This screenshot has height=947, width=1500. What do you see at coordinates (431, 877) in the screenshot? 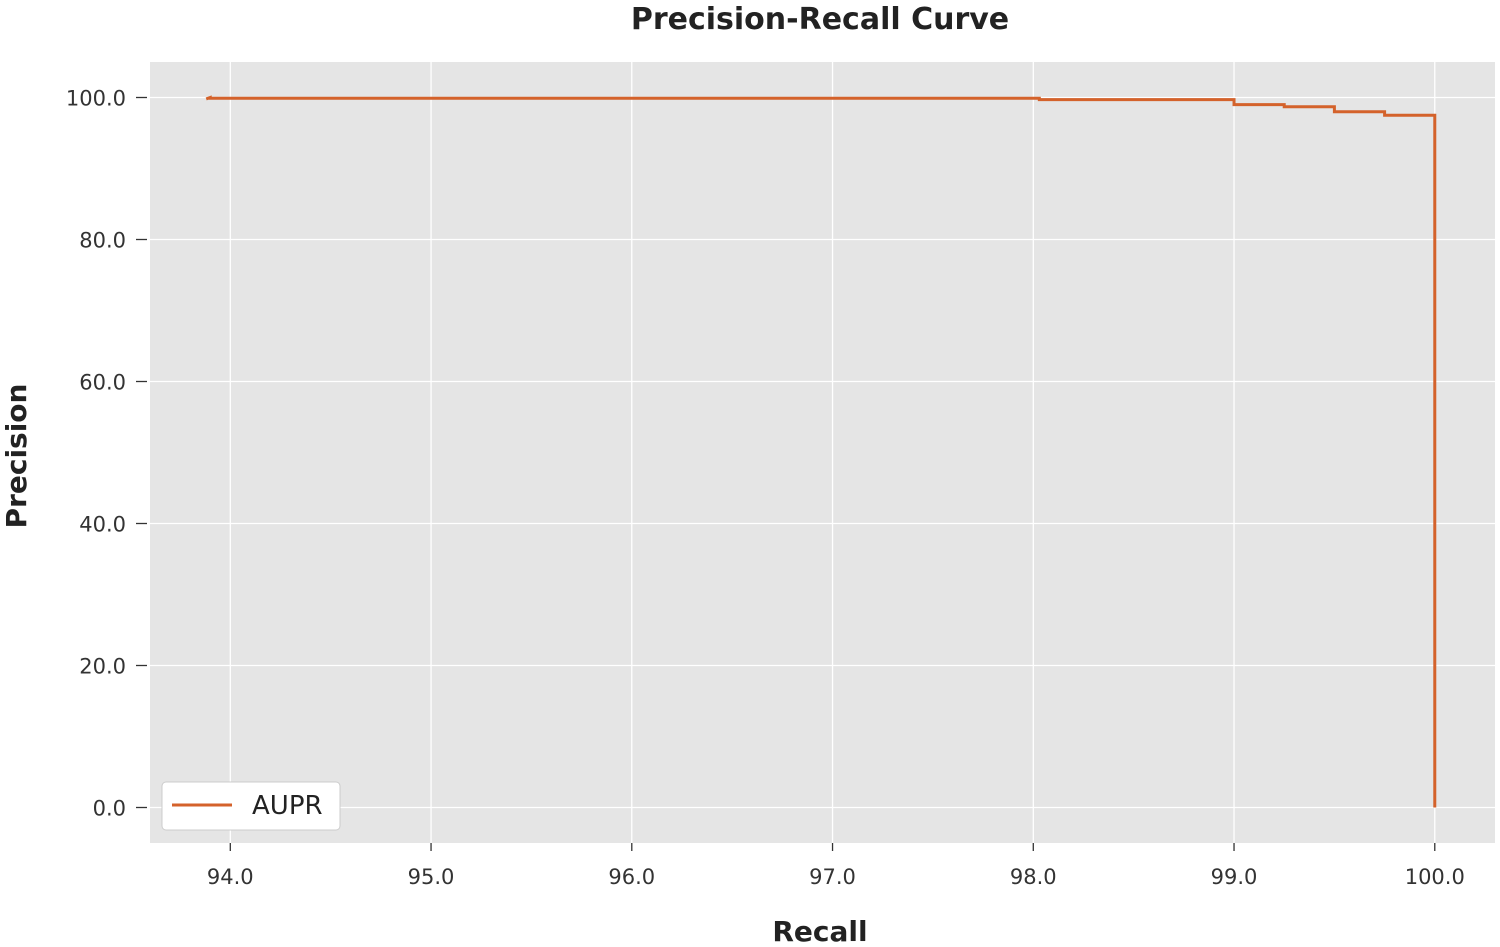
I see `x-tick-label: 95.0` at bounding box center [431, 877].